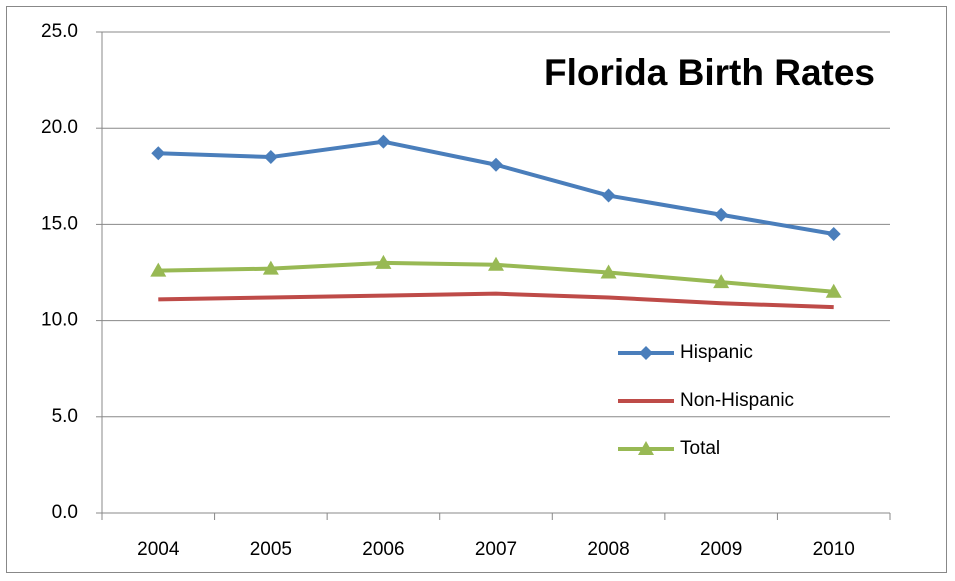 Image resolution: width=955 pixels, height=581 pixels. What do you see at coordinates (608, 549) in the screenshot?
I see `x-tick-label: 2008` at bounding box center [608, 549].